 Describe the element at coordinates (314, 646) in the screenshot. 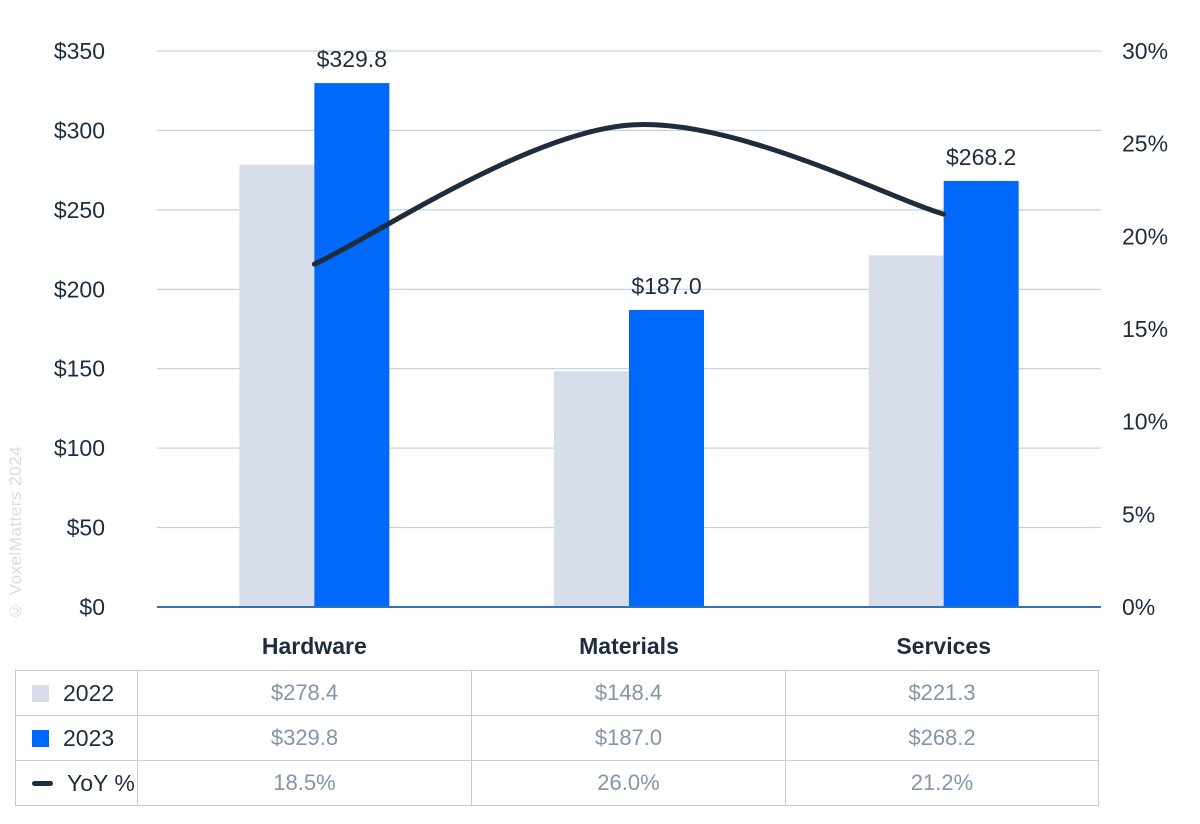

I see `category-label-hardware: Hardware` at that location.